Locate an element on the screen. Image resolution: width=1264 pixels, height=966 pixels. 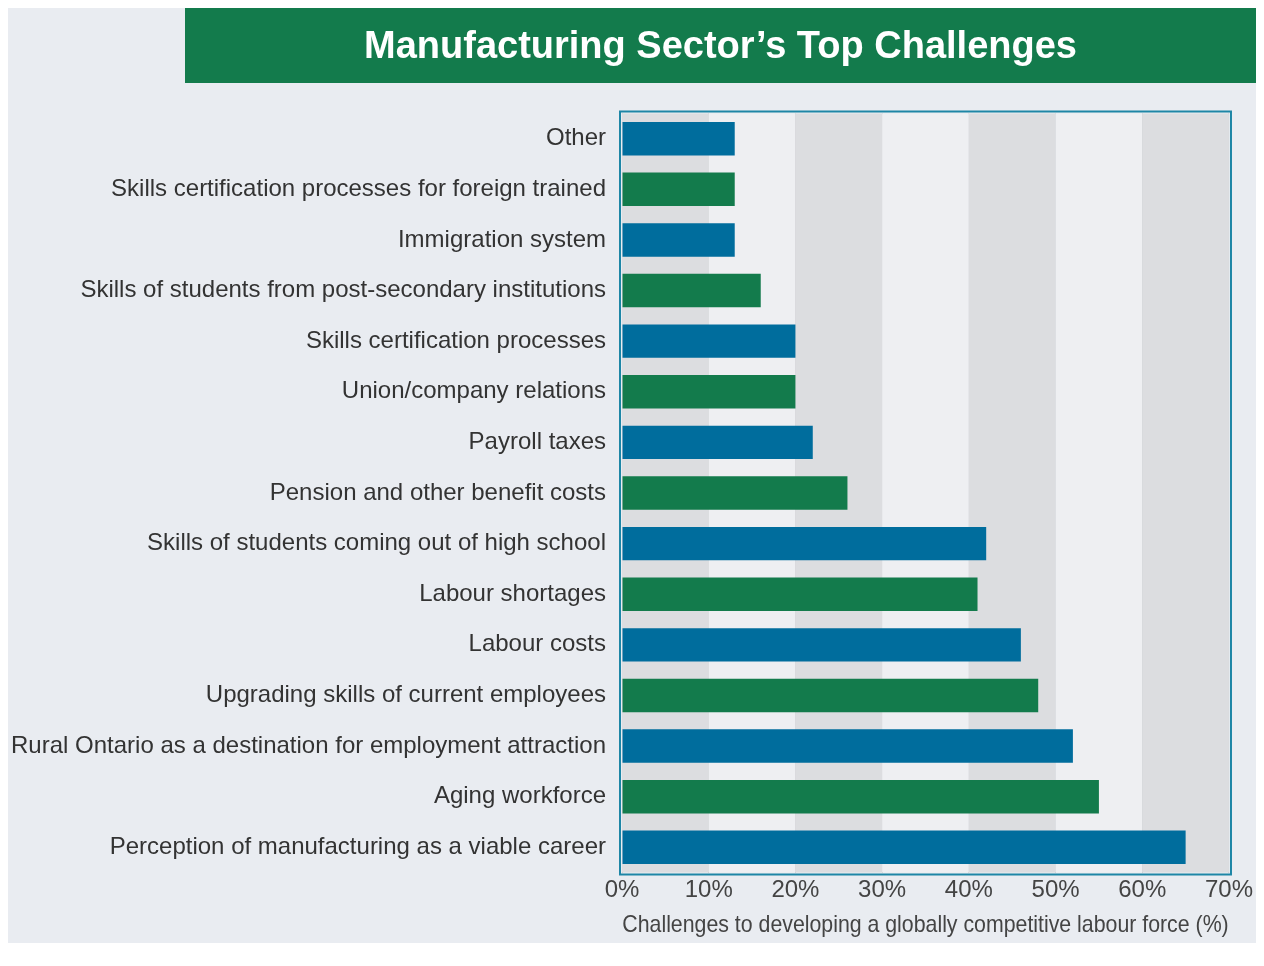
y-tick-label: Pension and other benefit costs is located at coordinates (437, 491).